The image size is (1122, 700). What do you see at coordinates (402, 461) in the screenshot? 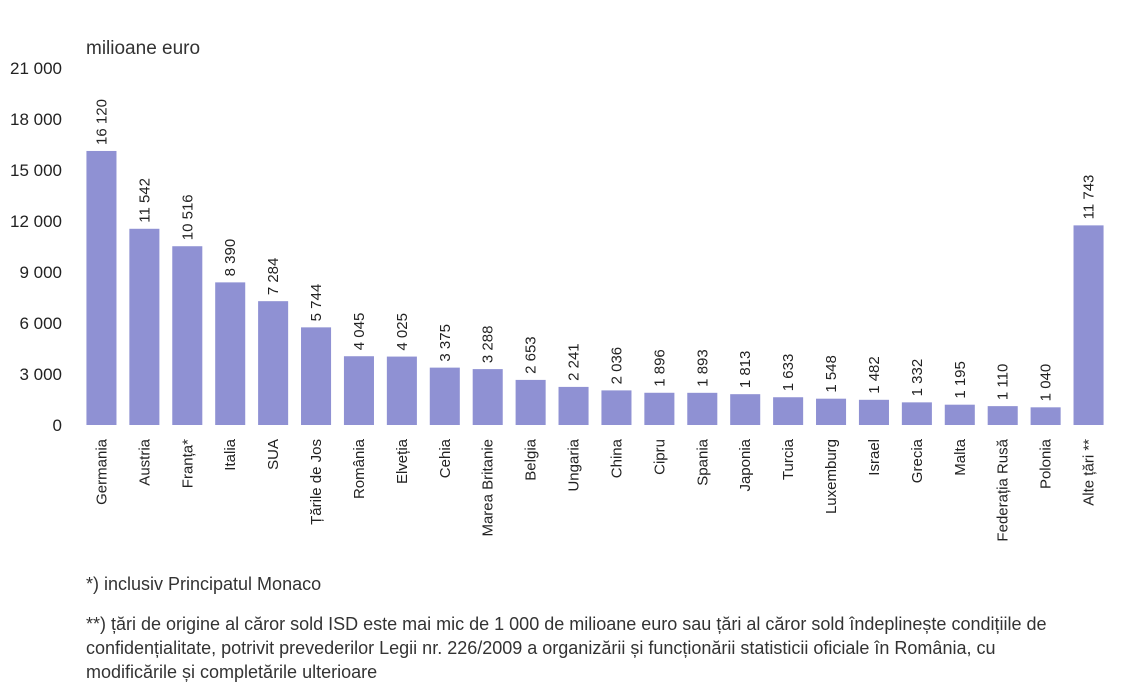
I see `category-label: Elveția` at bounding box center [402, 461].